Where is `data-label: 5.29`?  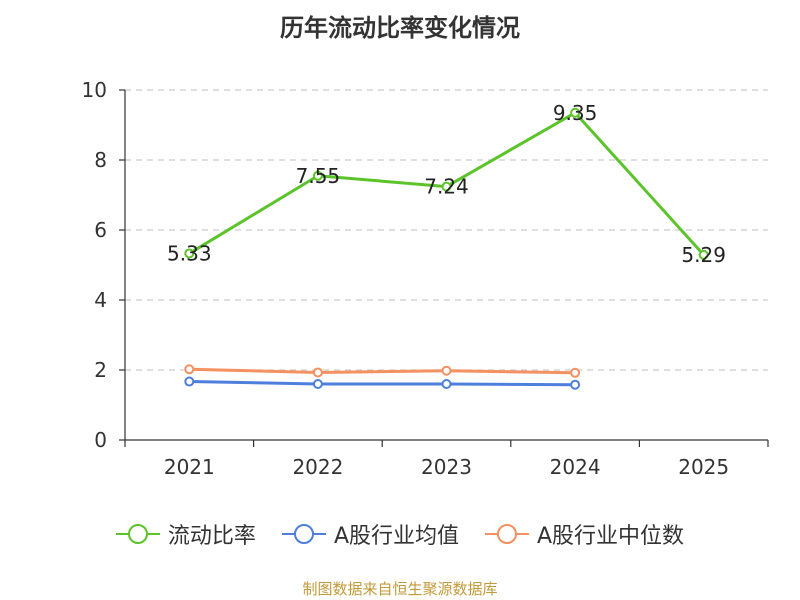 data-label: 5.29 is located at coordinates (703, 255).